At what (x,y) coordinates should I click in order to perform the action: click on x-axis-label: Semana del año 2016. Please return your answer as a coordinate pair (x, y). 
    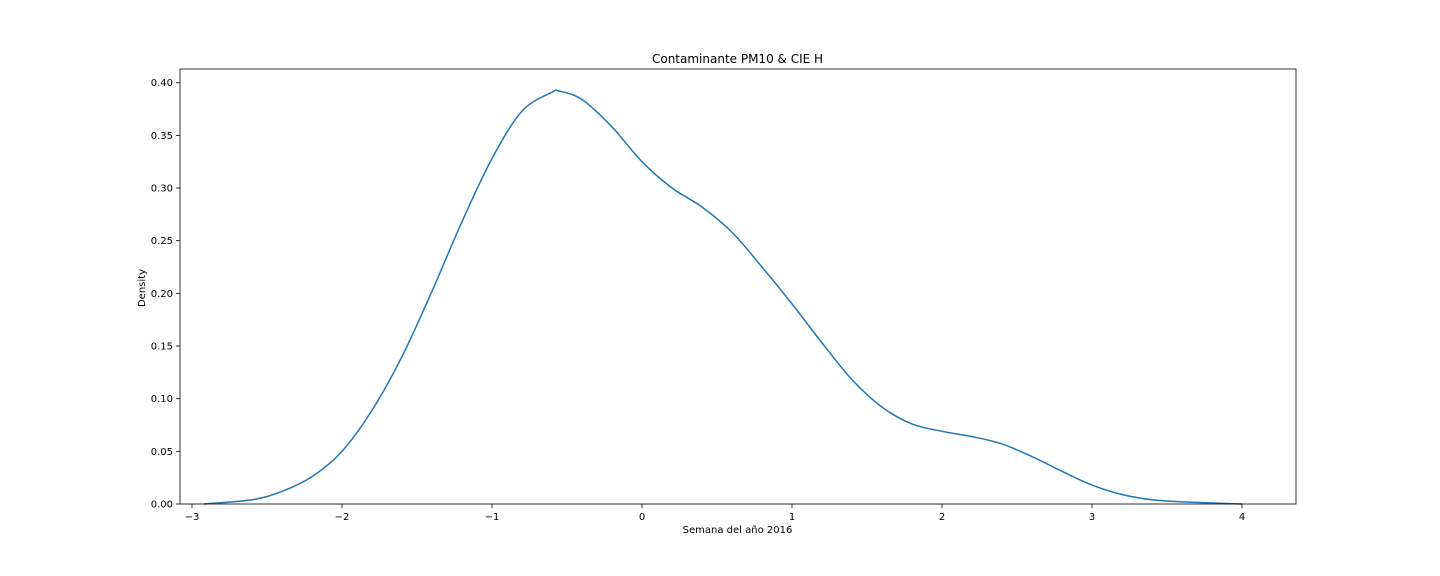
    Looking at the image, I should click on (738, 530).